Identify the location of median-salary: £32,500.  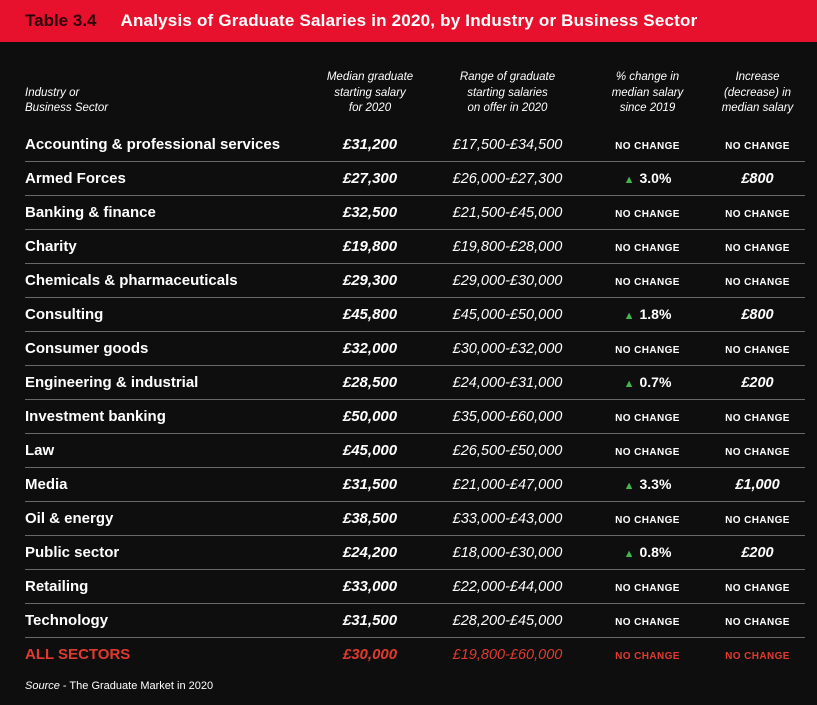
(370, 212).